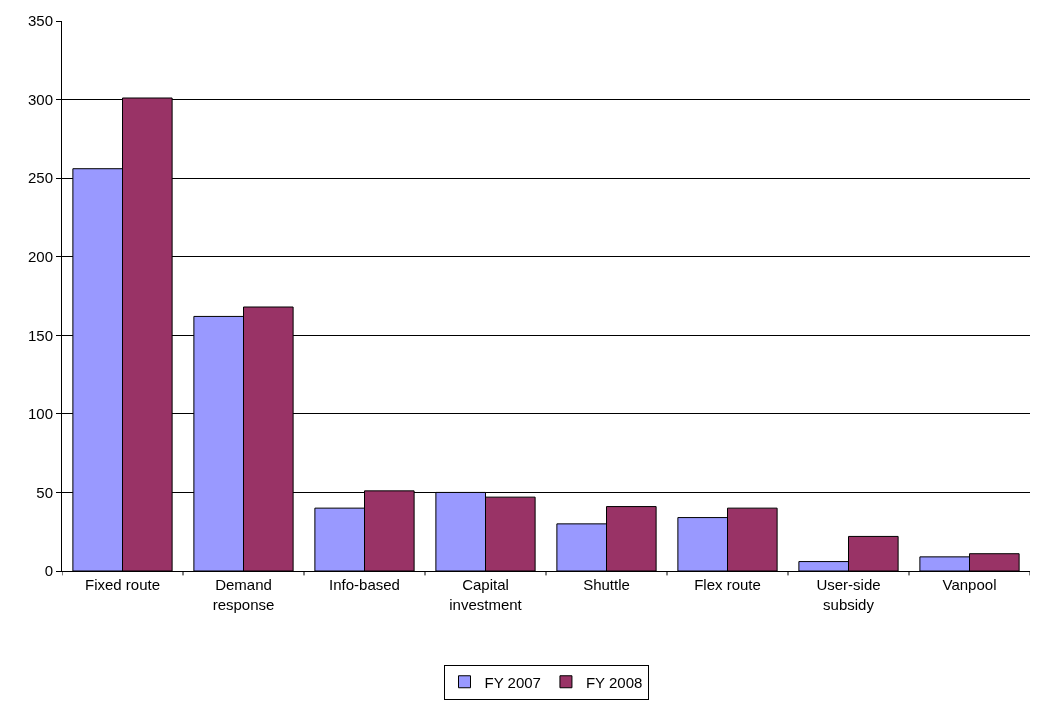 This screenshot has width=1044, height=711. Describe the element at coordinates (44, 492) in the screenshot. I see `y-tick-label: 50` at that location.